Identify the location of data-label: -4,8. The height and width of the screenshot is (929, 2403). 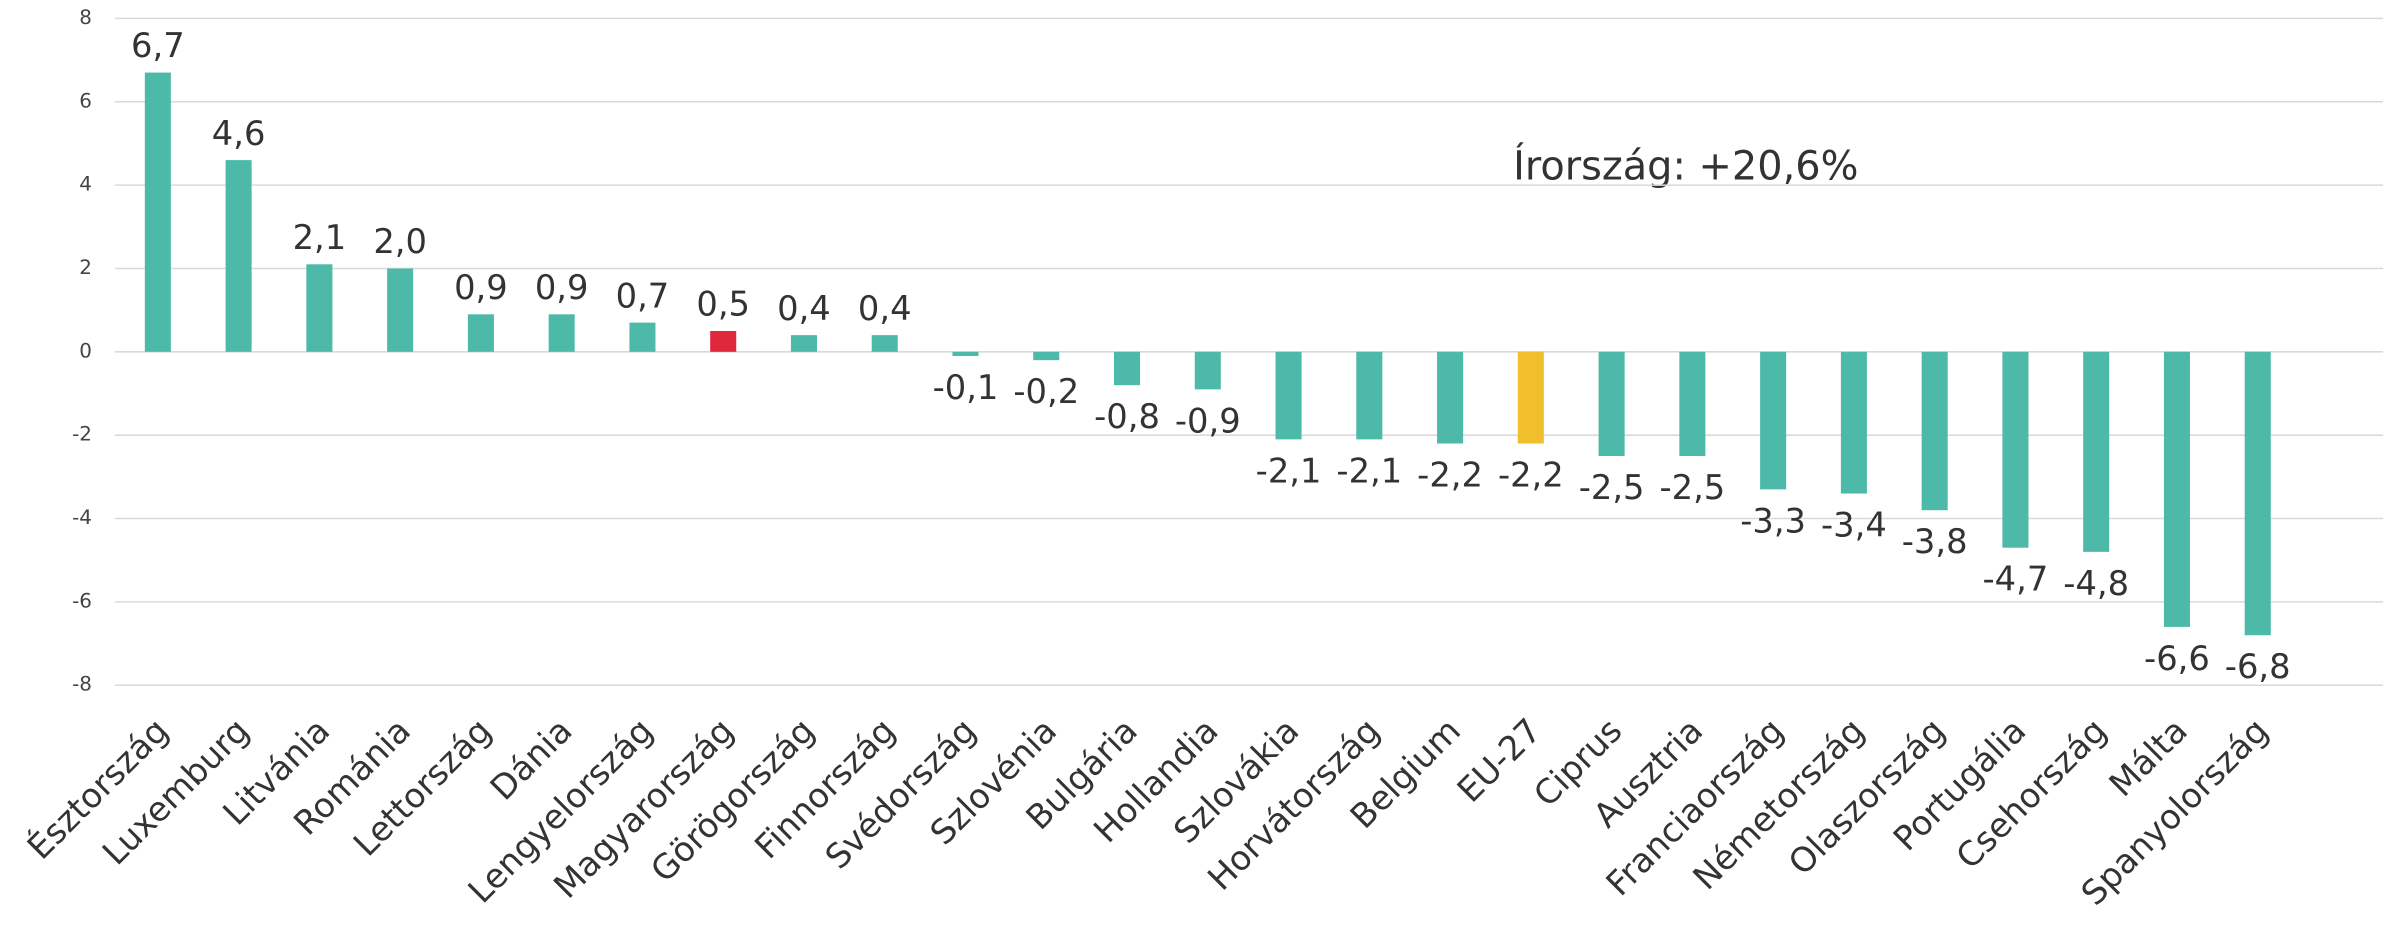
(2096, 583).